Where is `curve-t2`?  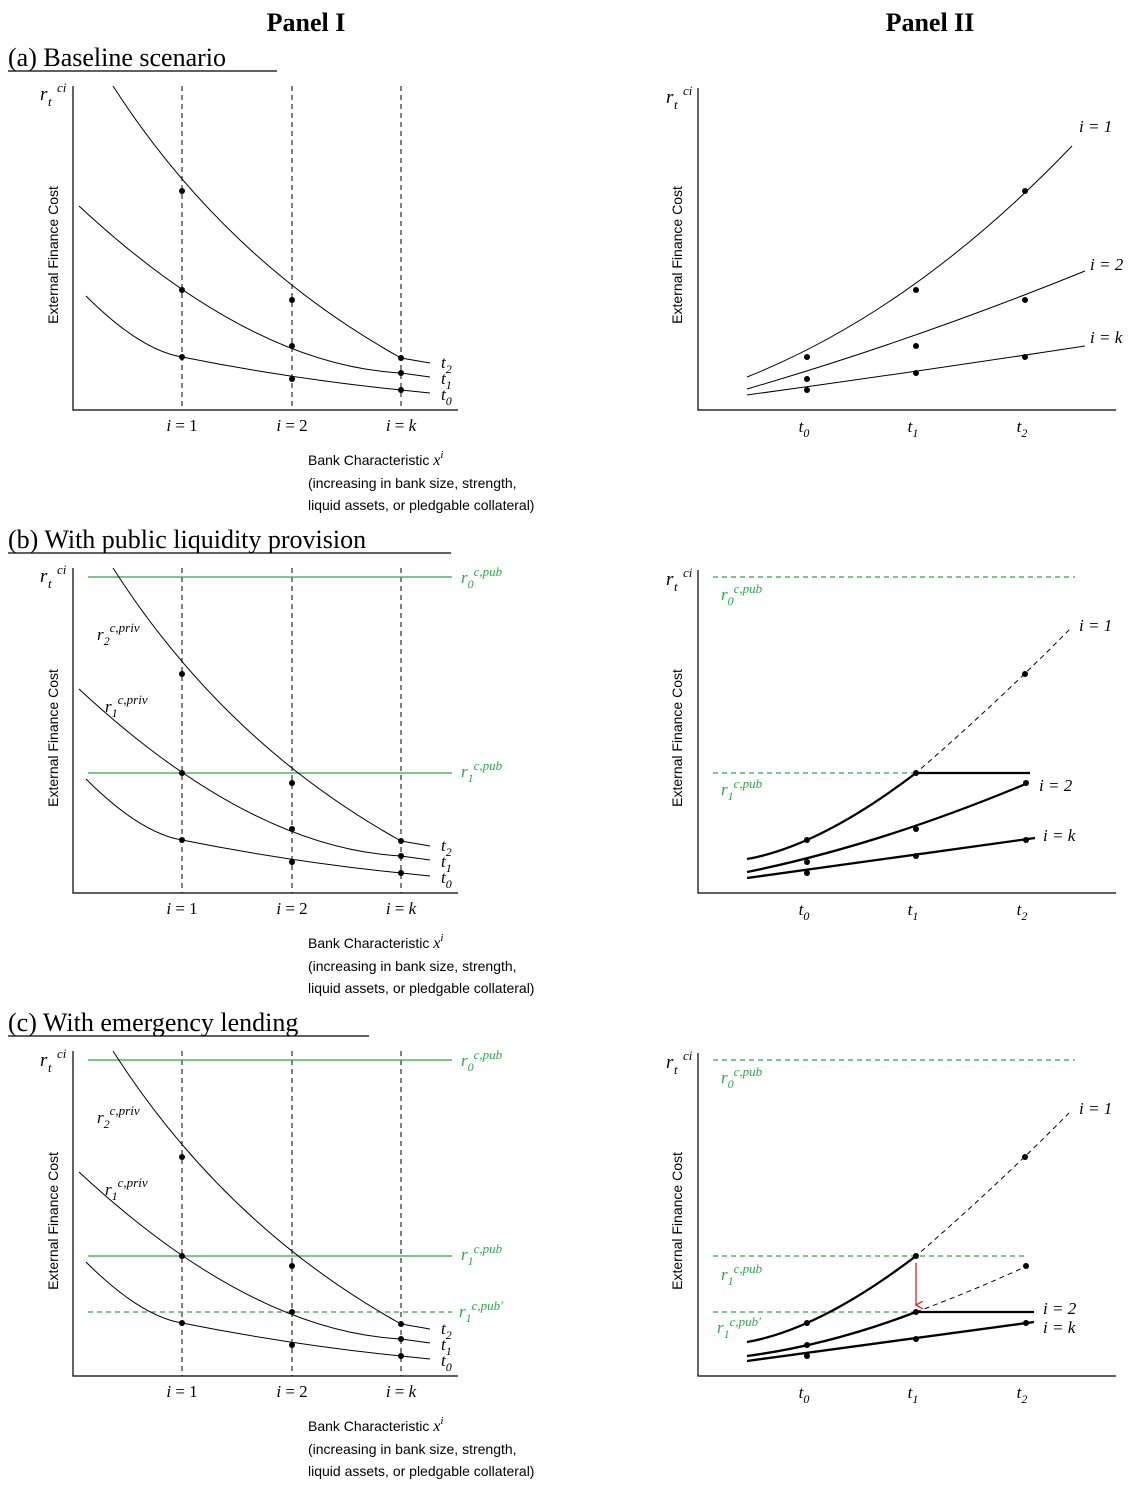 curve-t2 is located at coordinates (271, 224).